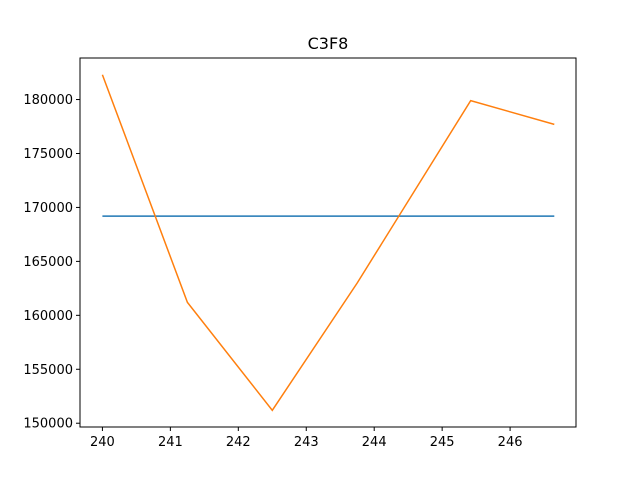  Describe the element at coordinates (48, 100) in the screenshot. I see `y-tick-label: 180000` at that location.